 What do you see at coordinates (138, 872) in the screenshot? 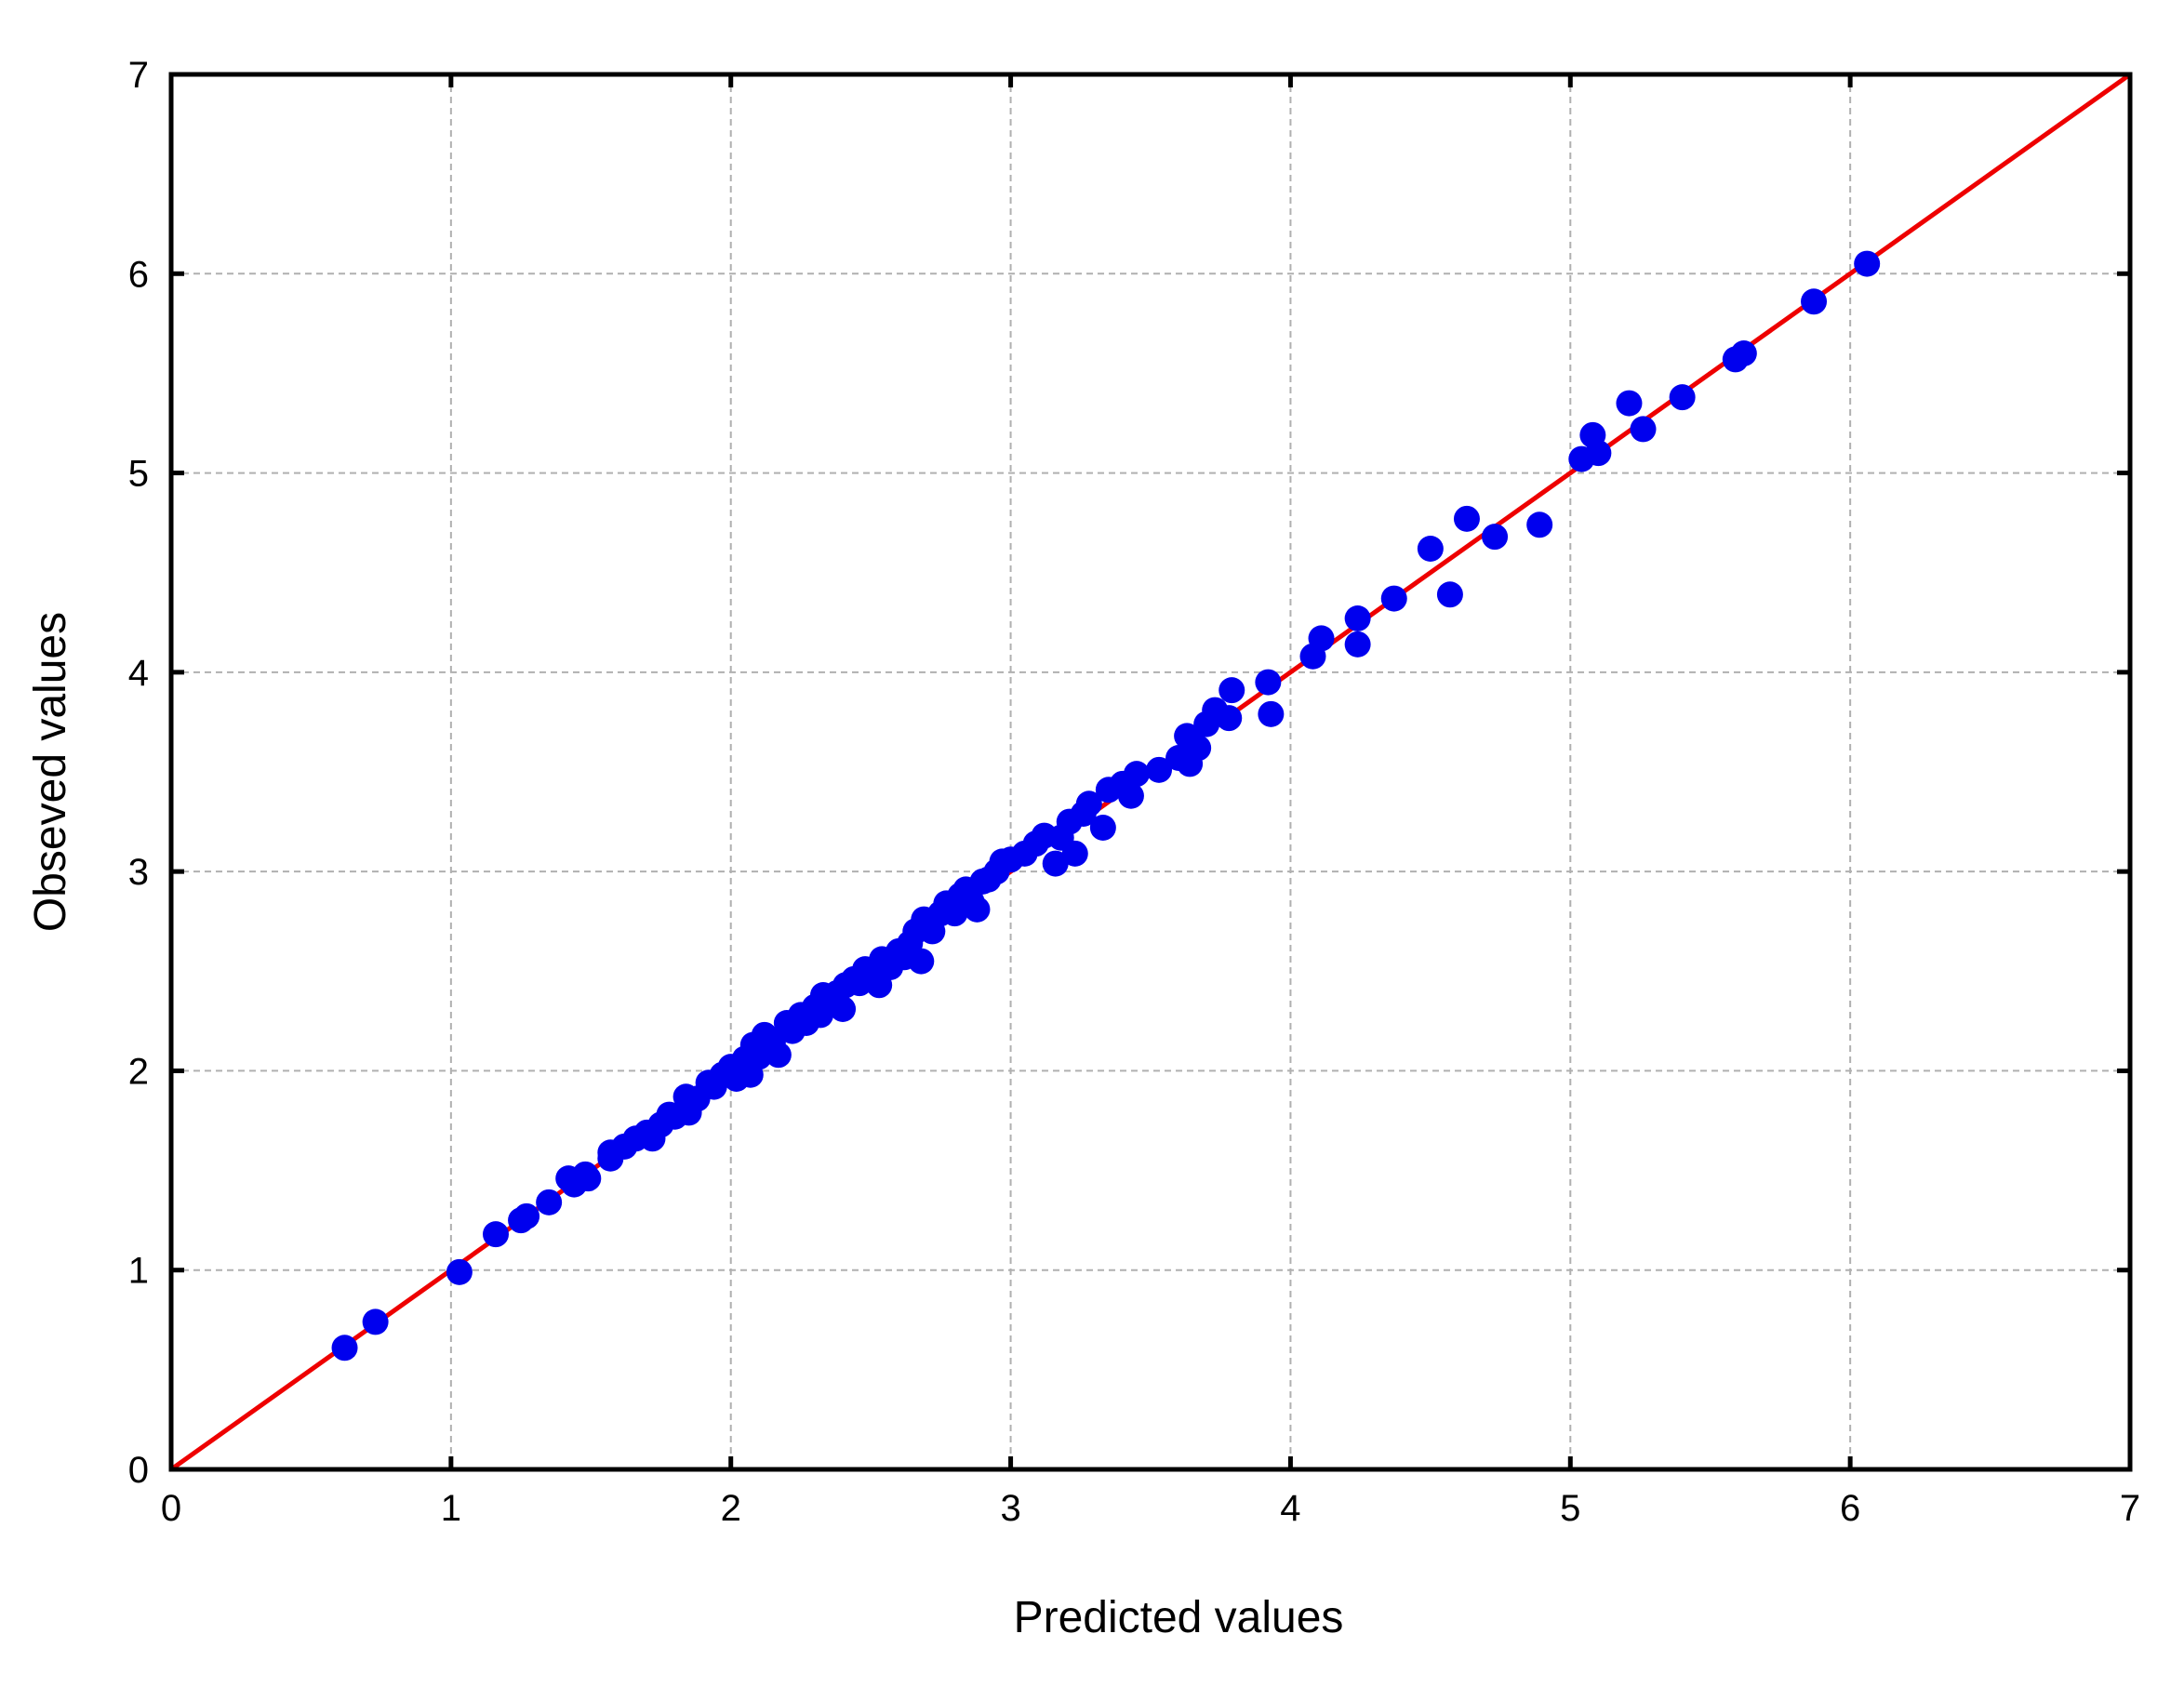
I see `y-tick-label: 3` at bounding box center [138, 872].